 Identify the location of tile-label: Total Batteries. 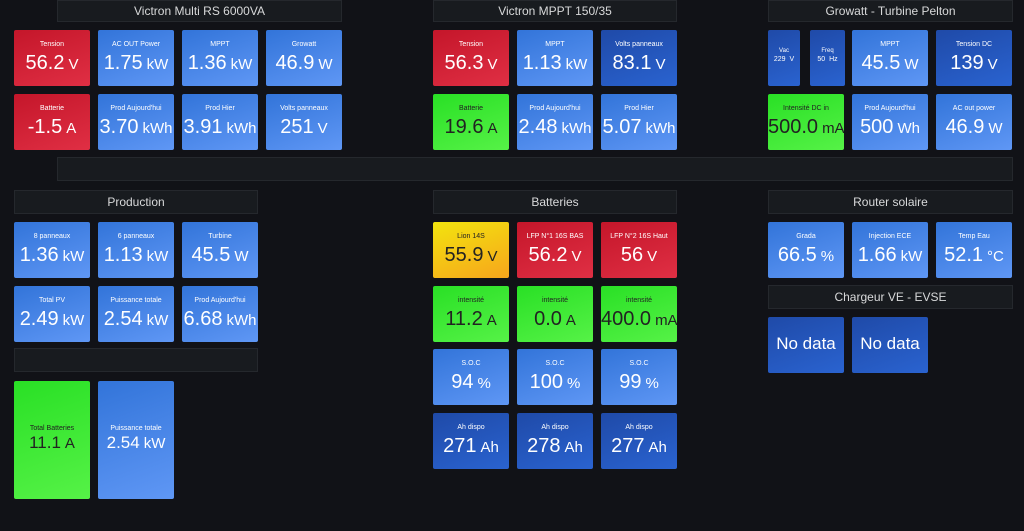
(52, 428).